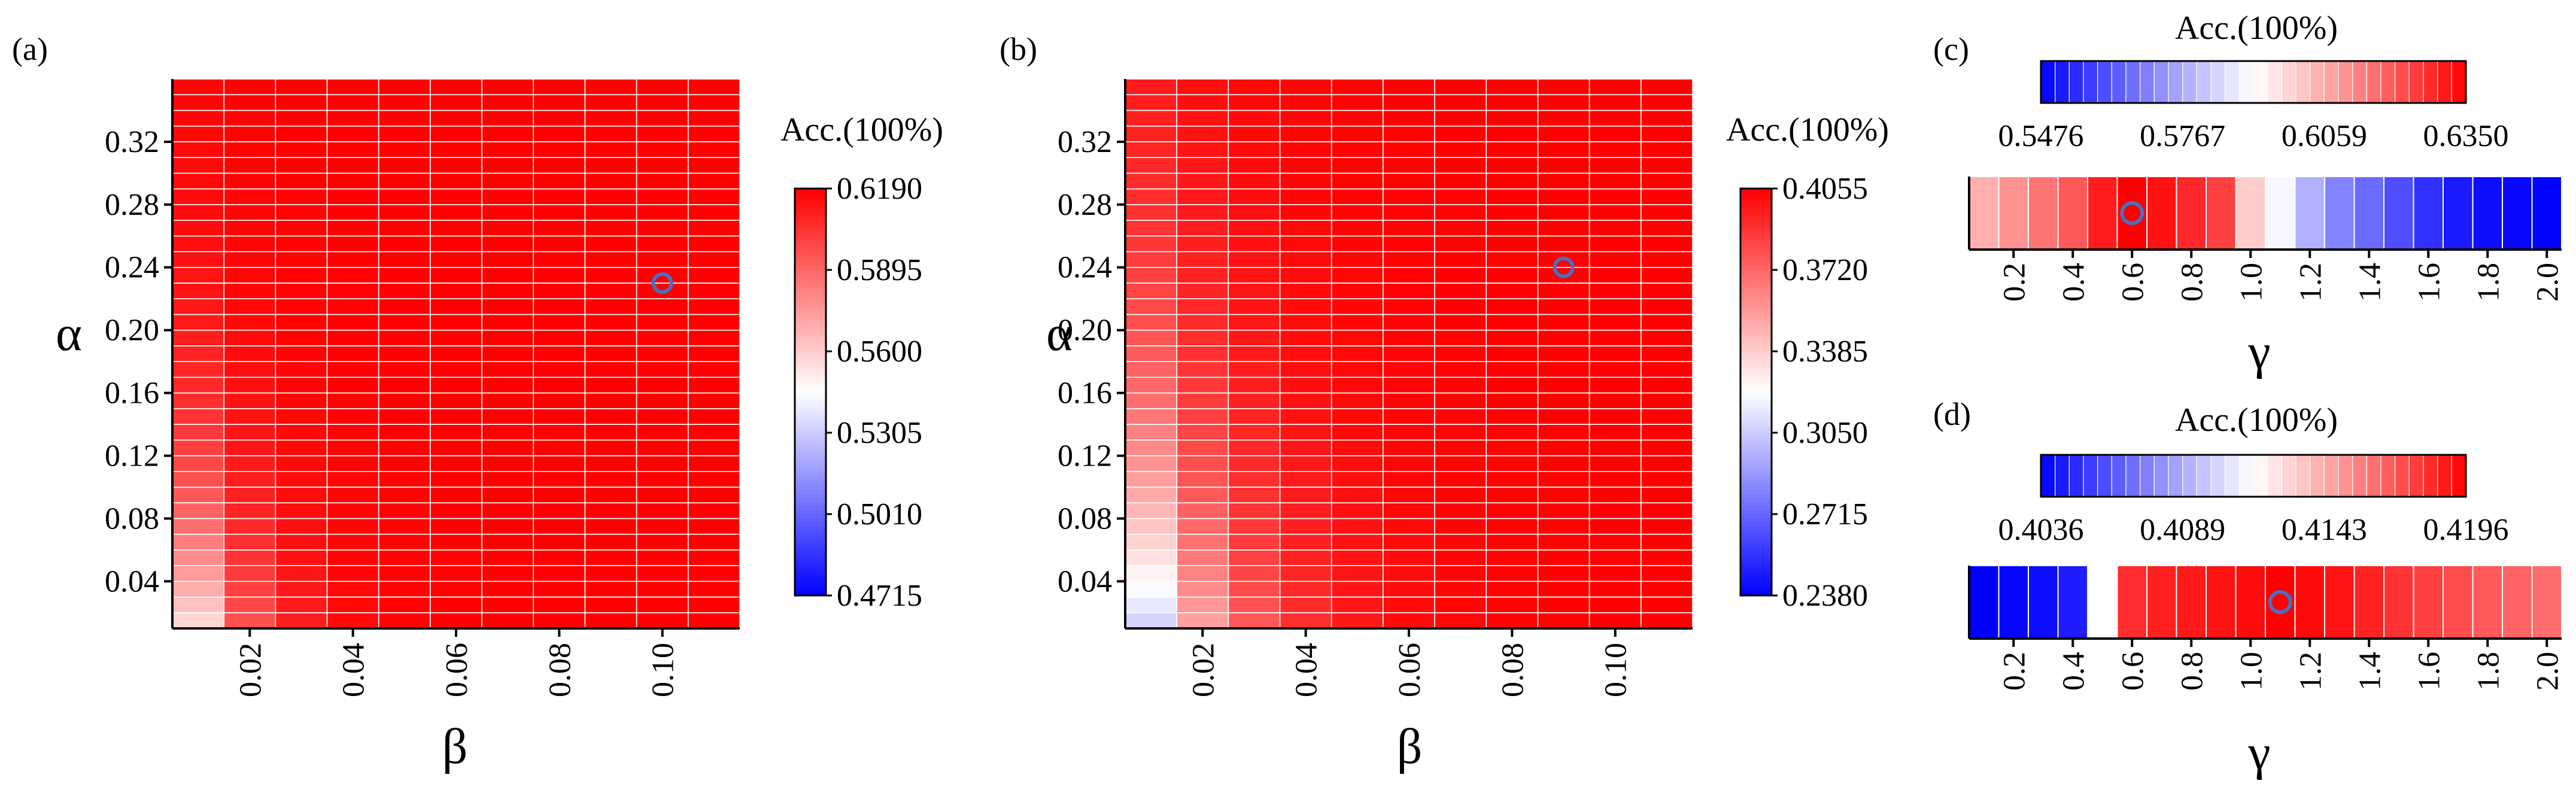  What do you see at coordinates (2265, 213) in the screenshot?
I see `panel-c-heatmap` at bounding box center [2265, 213].